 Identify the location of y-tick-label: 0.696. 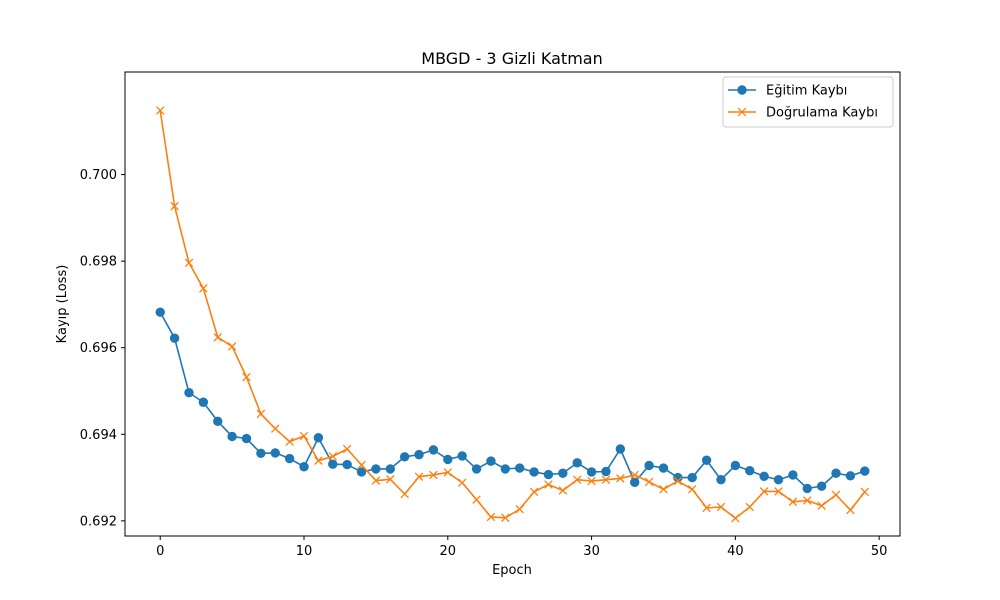
(98, 348).